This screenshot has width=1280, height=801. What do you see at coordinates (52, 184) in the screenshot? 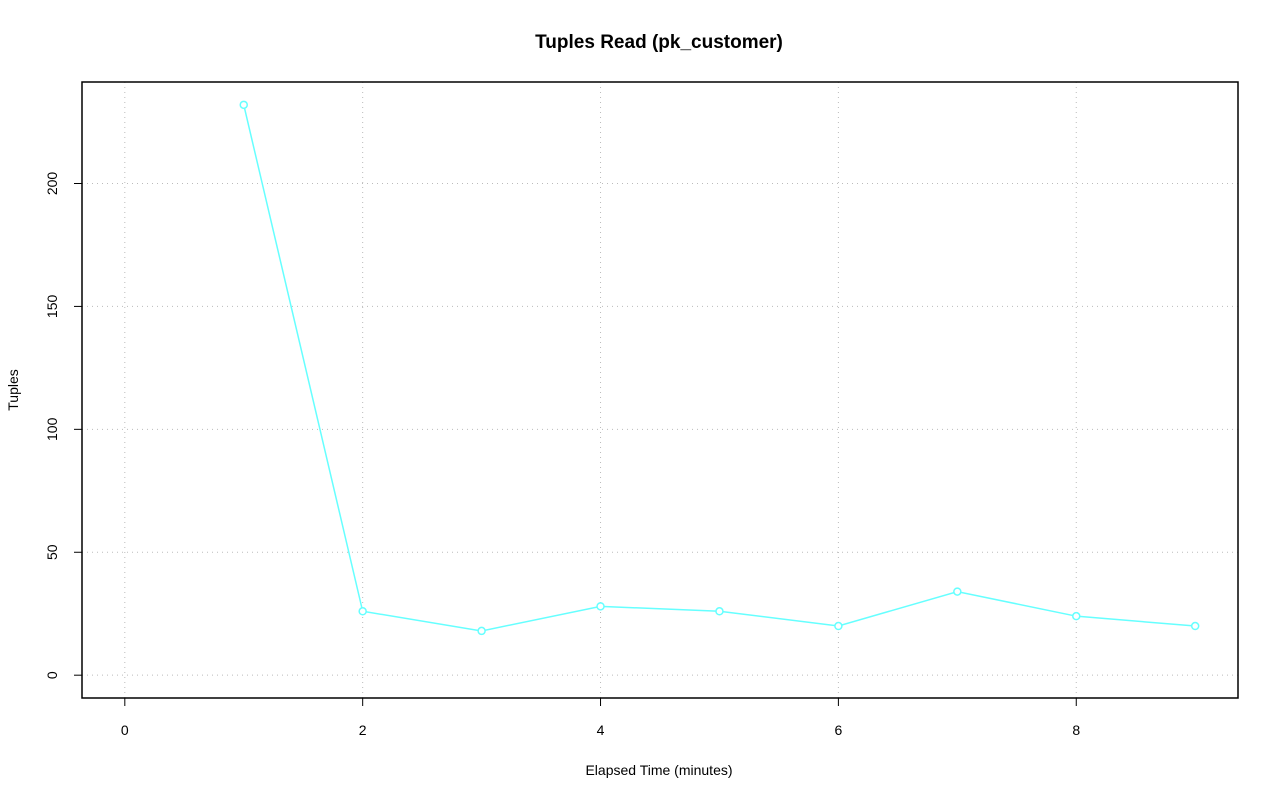
I see `y-tick-label: 200` at bounding box center [52, 184].